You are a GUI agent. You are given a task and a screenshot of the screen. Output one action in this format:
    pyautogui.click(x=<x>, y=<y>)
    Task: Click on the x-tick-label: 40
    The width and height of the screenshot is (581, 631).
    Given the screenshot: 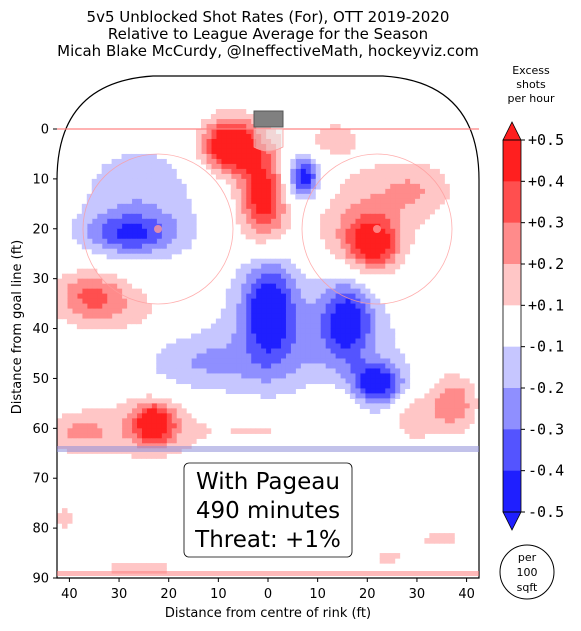 What is the action you would take?
    pyautogui.click(x=466, y=594)
    